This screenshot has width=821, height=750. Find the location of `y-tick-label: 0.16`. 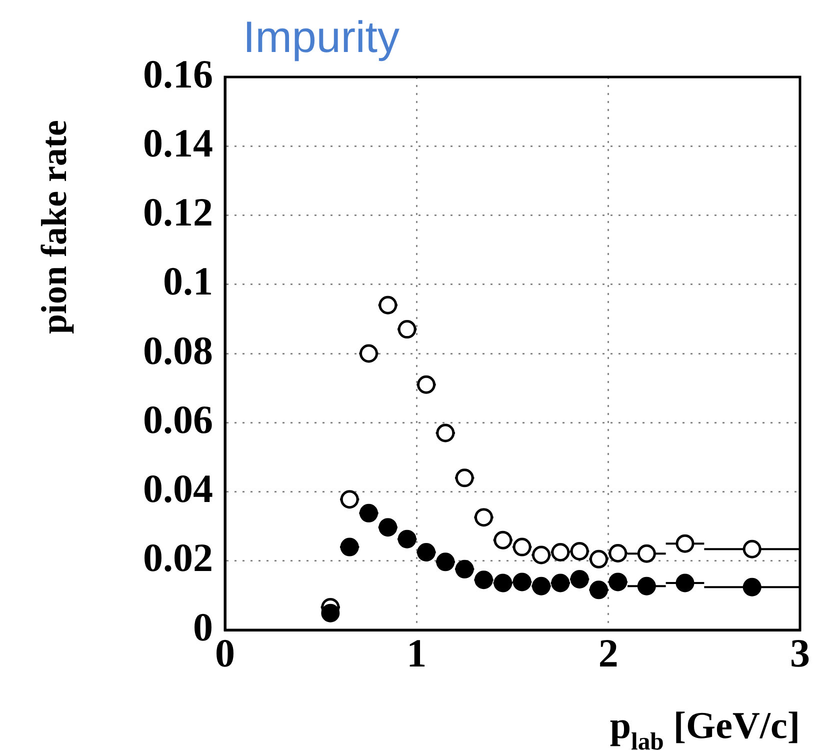

y-tick-label: 0.16 is located at coordinates (178, 73).